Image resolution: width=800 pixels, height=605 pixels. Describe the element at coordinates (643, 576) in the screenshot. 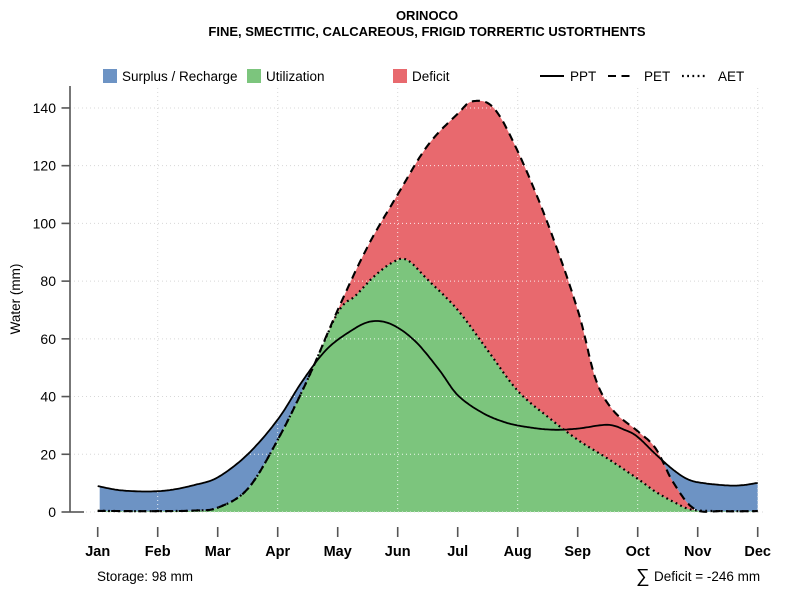

I see `sum-symbol: ∑` at that location.